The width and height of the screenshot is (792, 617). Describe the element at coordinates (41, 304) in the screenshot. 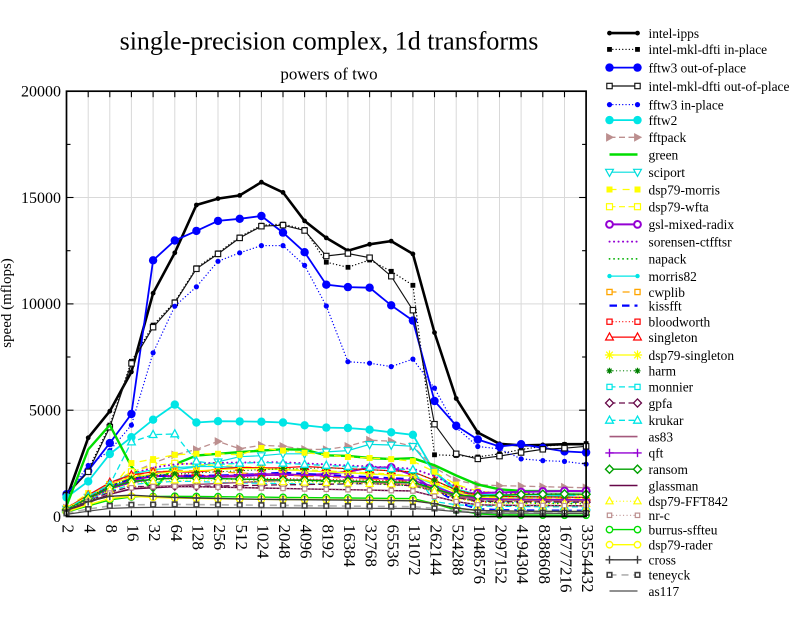

I see `svg-text: 10000` at that location.